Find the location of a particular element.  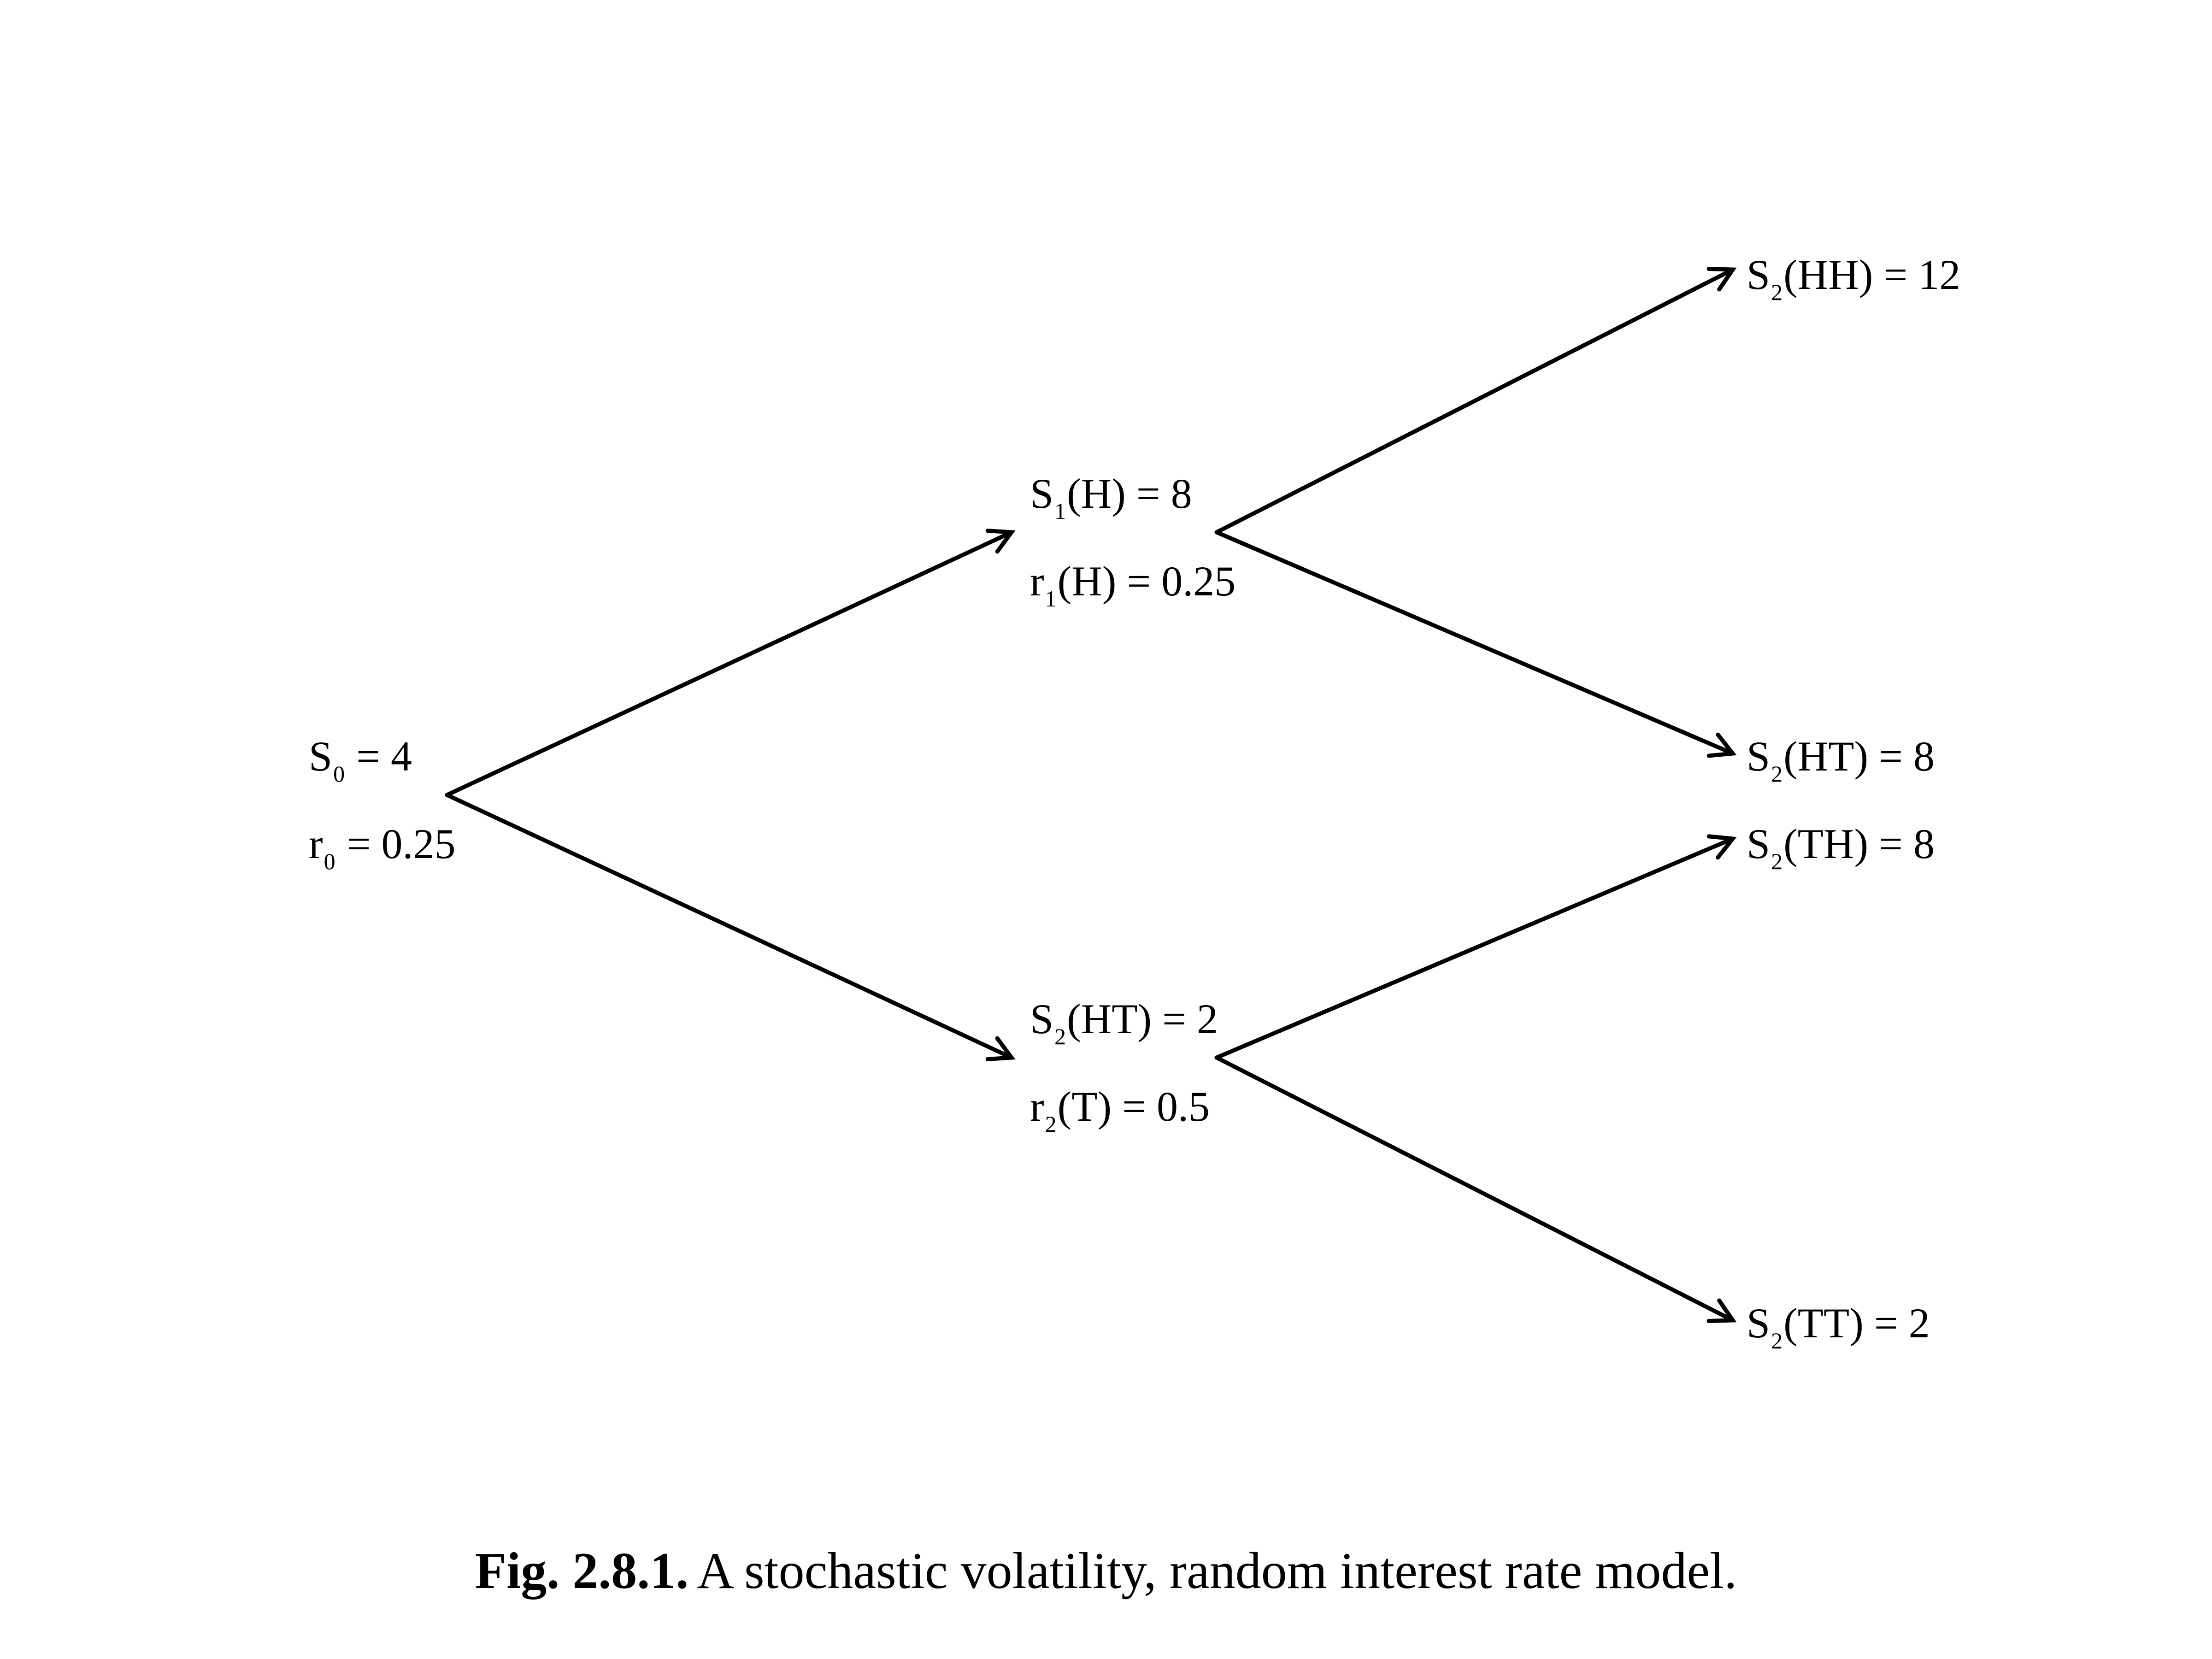

node-h-stock-label: S1(H) = 8 is located at coordinates (1111, 497).